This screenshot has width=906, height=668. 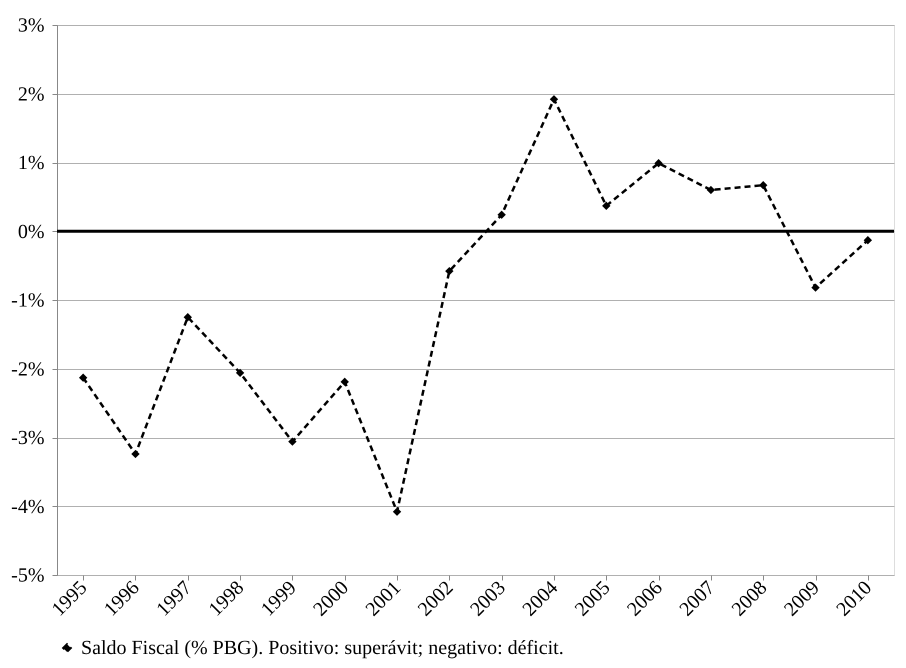 What do you see at coordinates (27, 575) in the screenshot?
I see `y-tick-label: -5%` at bounding box center [27, 575].